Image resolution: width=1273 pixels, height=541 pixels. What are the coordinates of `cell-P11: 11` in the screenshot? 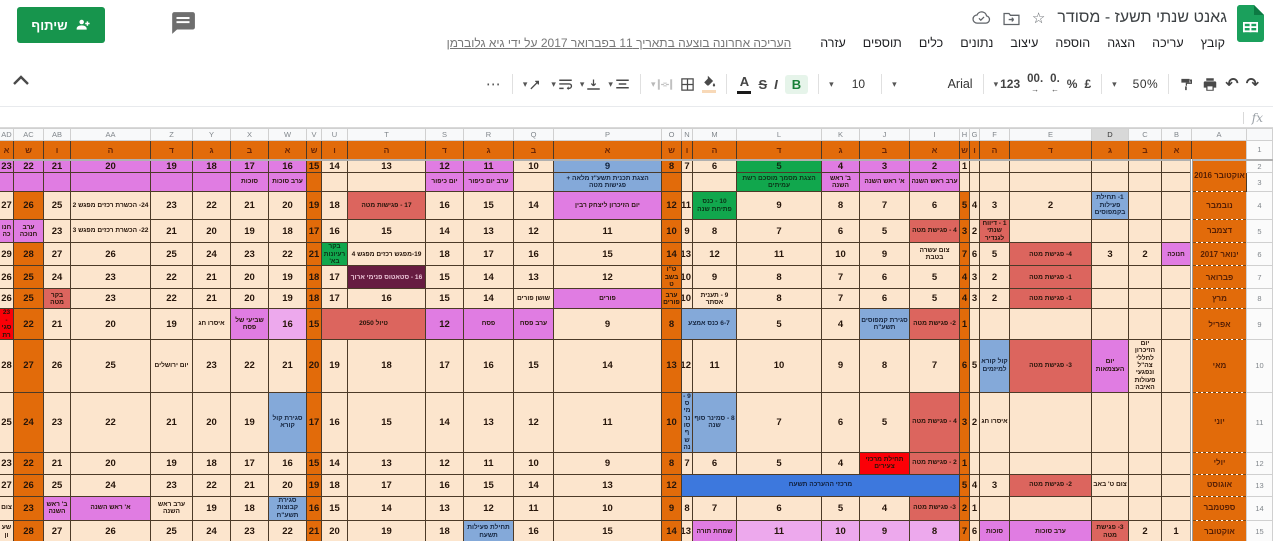 It's located at (607, 422).